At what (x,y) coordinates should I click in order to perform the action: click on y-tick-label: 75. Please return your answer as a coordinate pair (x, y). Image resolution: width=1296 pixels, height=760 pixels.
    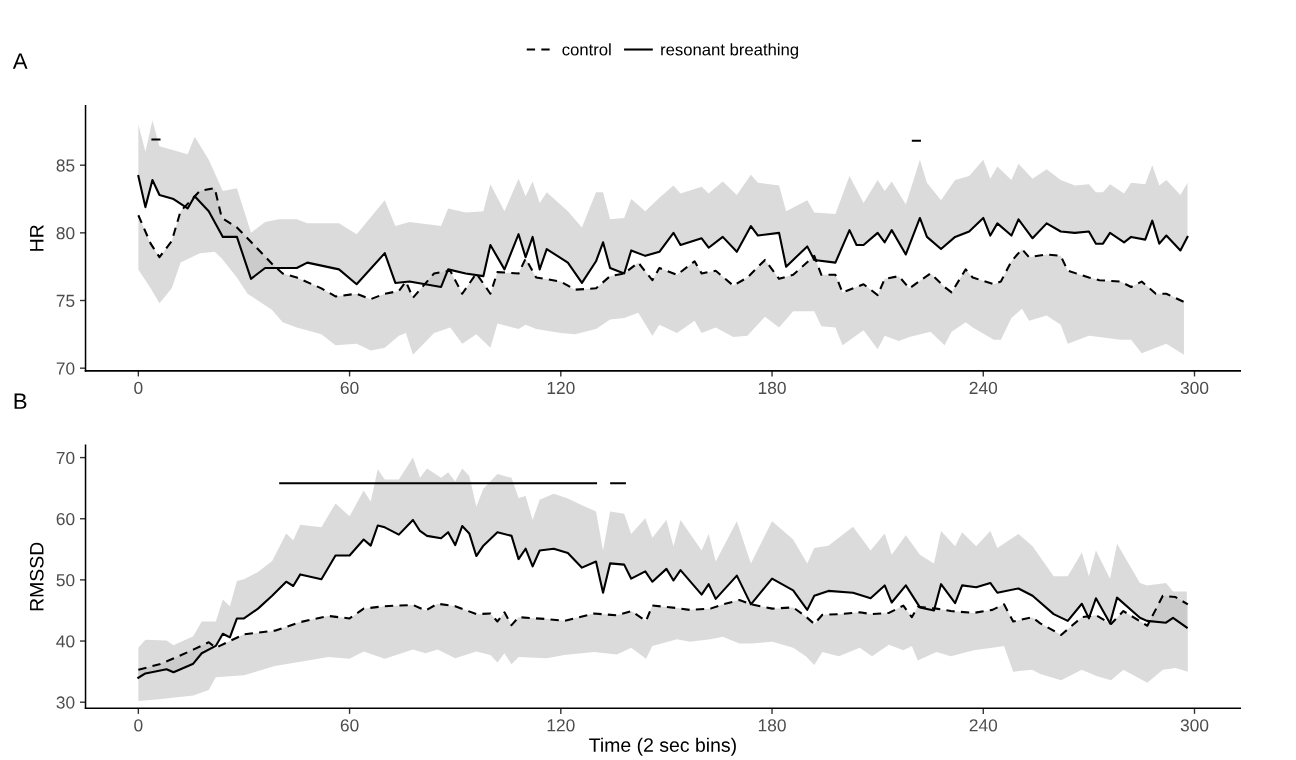
    Looking at the image, I should click on (65, 300).